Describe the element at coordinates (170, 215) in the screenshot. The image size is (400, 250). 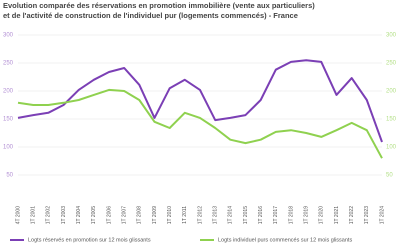
I see `x-tick-label: 1T 2010` at that location.